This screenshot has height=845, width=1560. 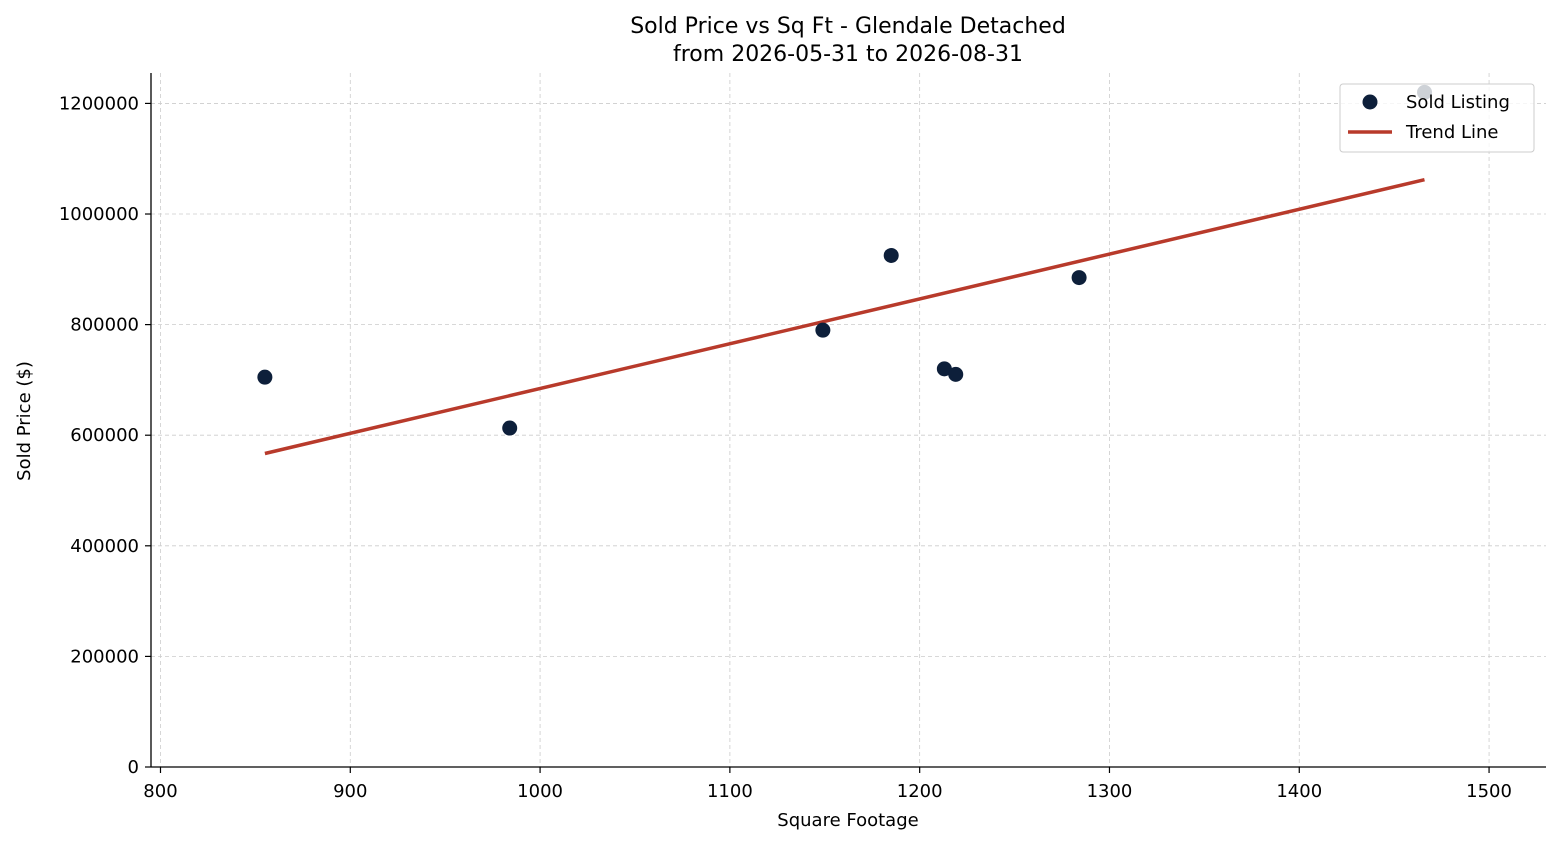 What do you see at coordinates (1452, 132) in the screenshot?
I see `legend-label: Trend Line` at bounding box center [1452, 132].